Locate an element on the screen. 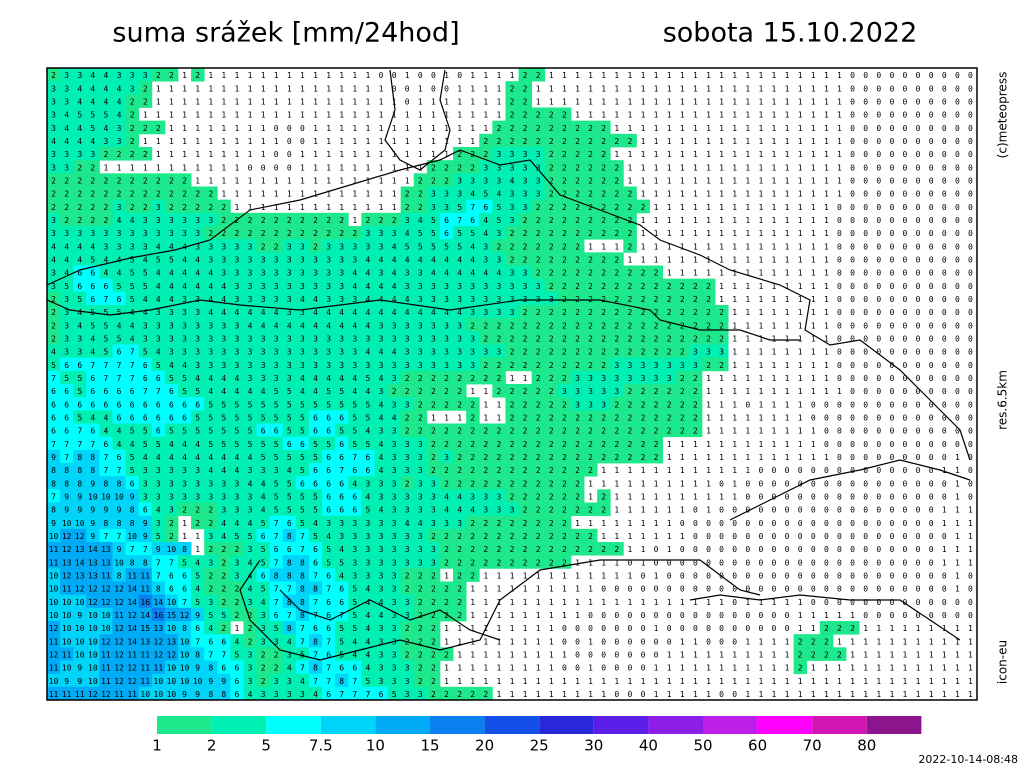 This screenshot has width=1024, height=768. cell-value: 10 is located at coordinates (93, 654).